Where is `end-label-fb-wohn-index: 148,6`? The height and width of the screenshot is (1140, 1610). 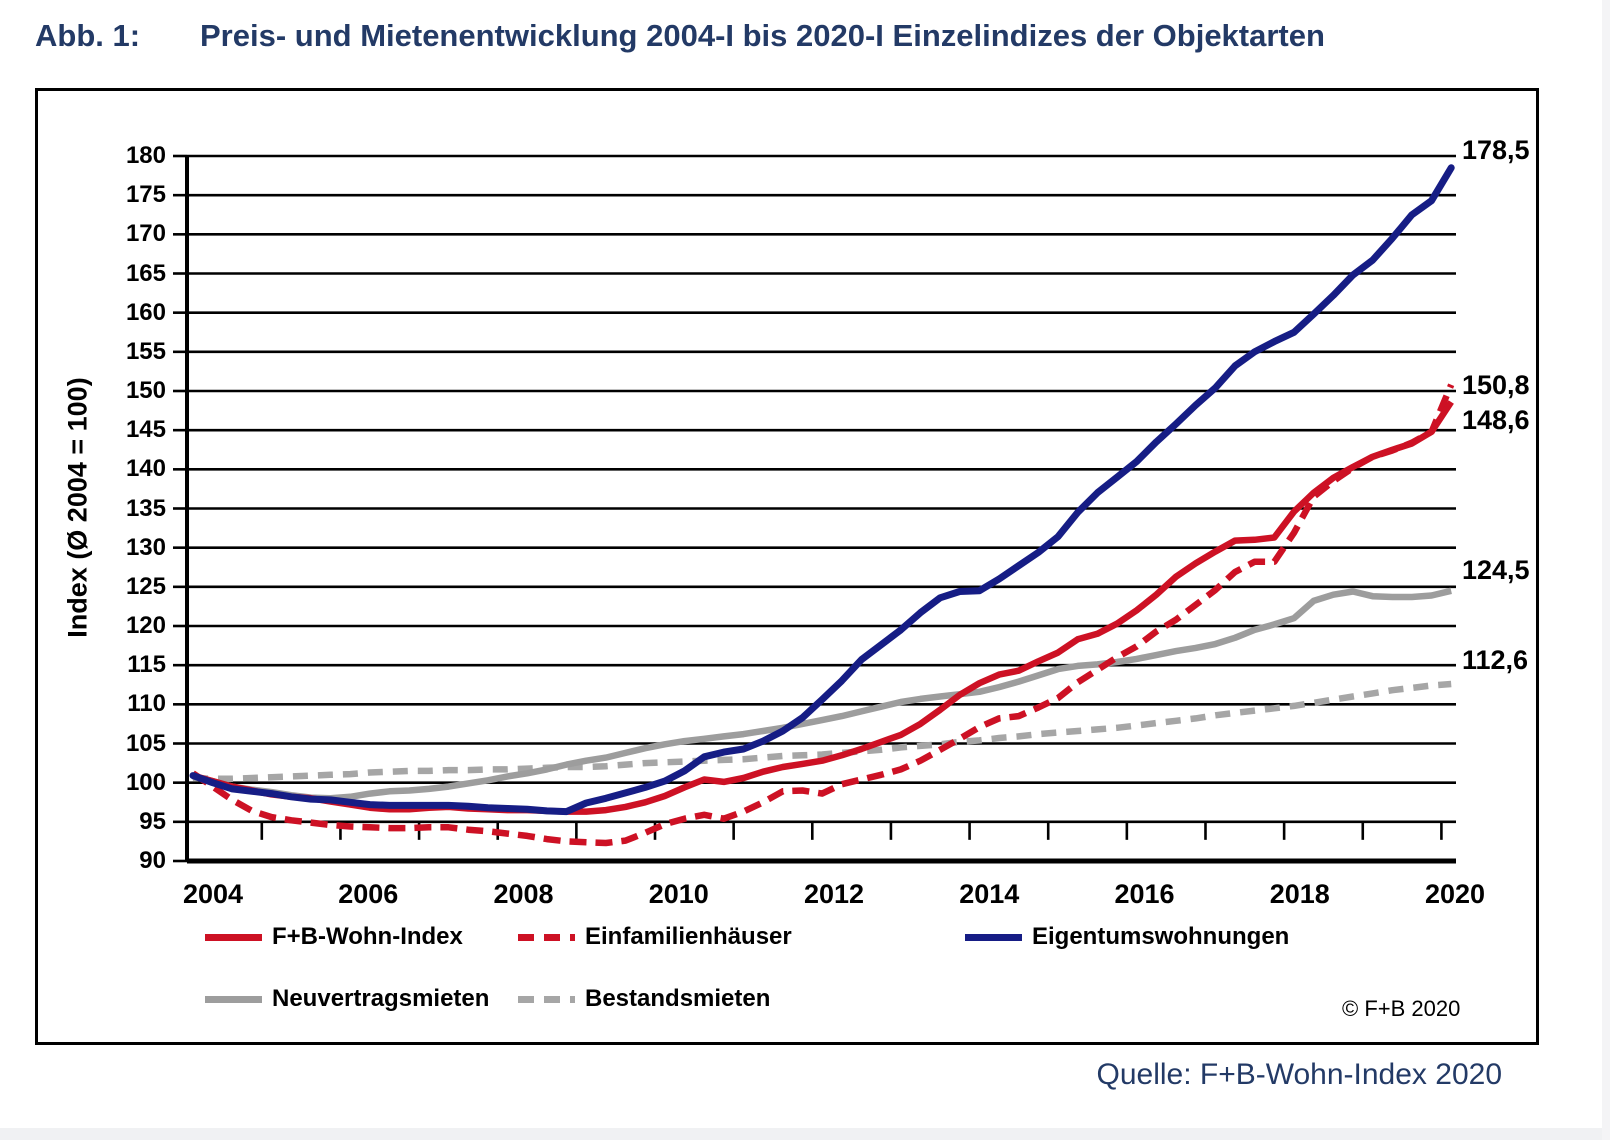 end-label-fb-wohn-index: 148,6 is located at coordinates (1496, 419).